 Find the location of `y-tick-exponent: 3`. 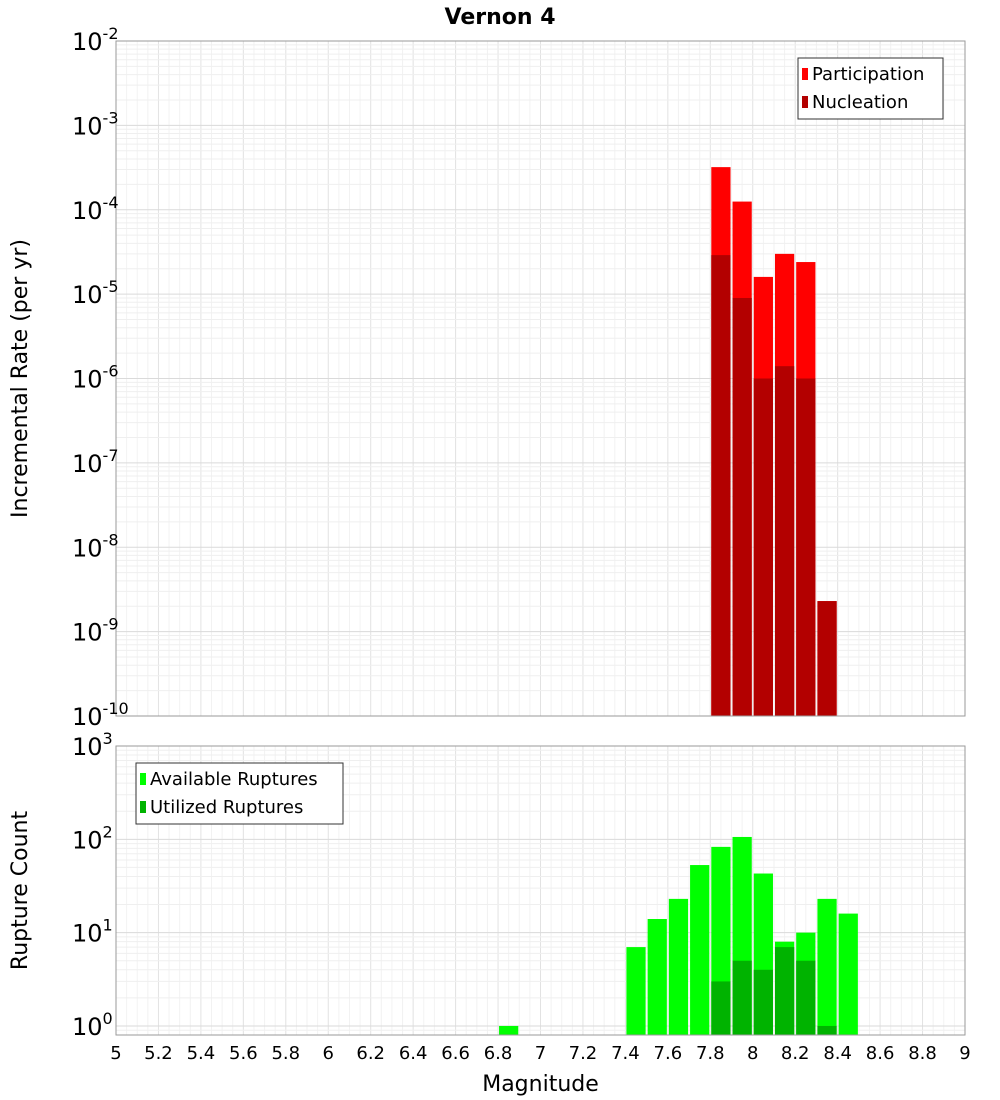

y-tick-exponent: 3 is located at coordinates (108, 738).